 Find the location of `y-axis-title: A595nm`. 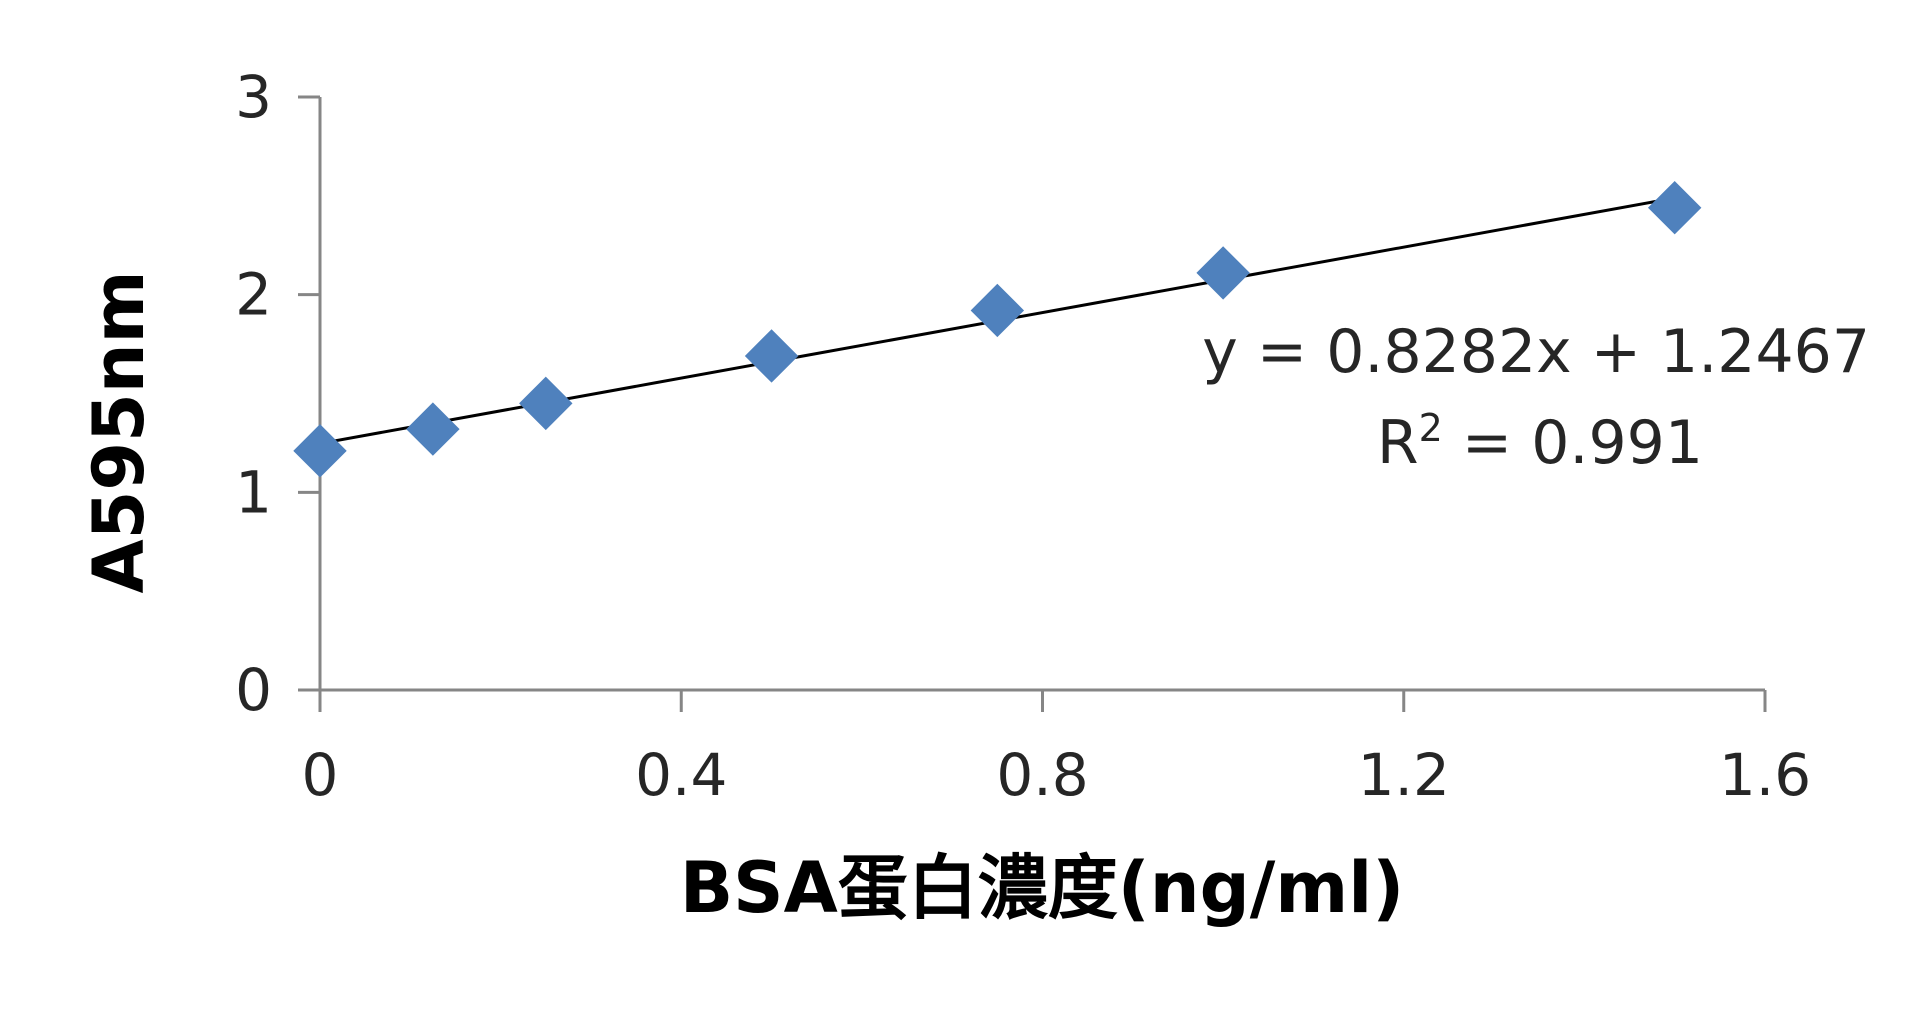

y-axis-title: A595nm is located at coordinates (119, 431).